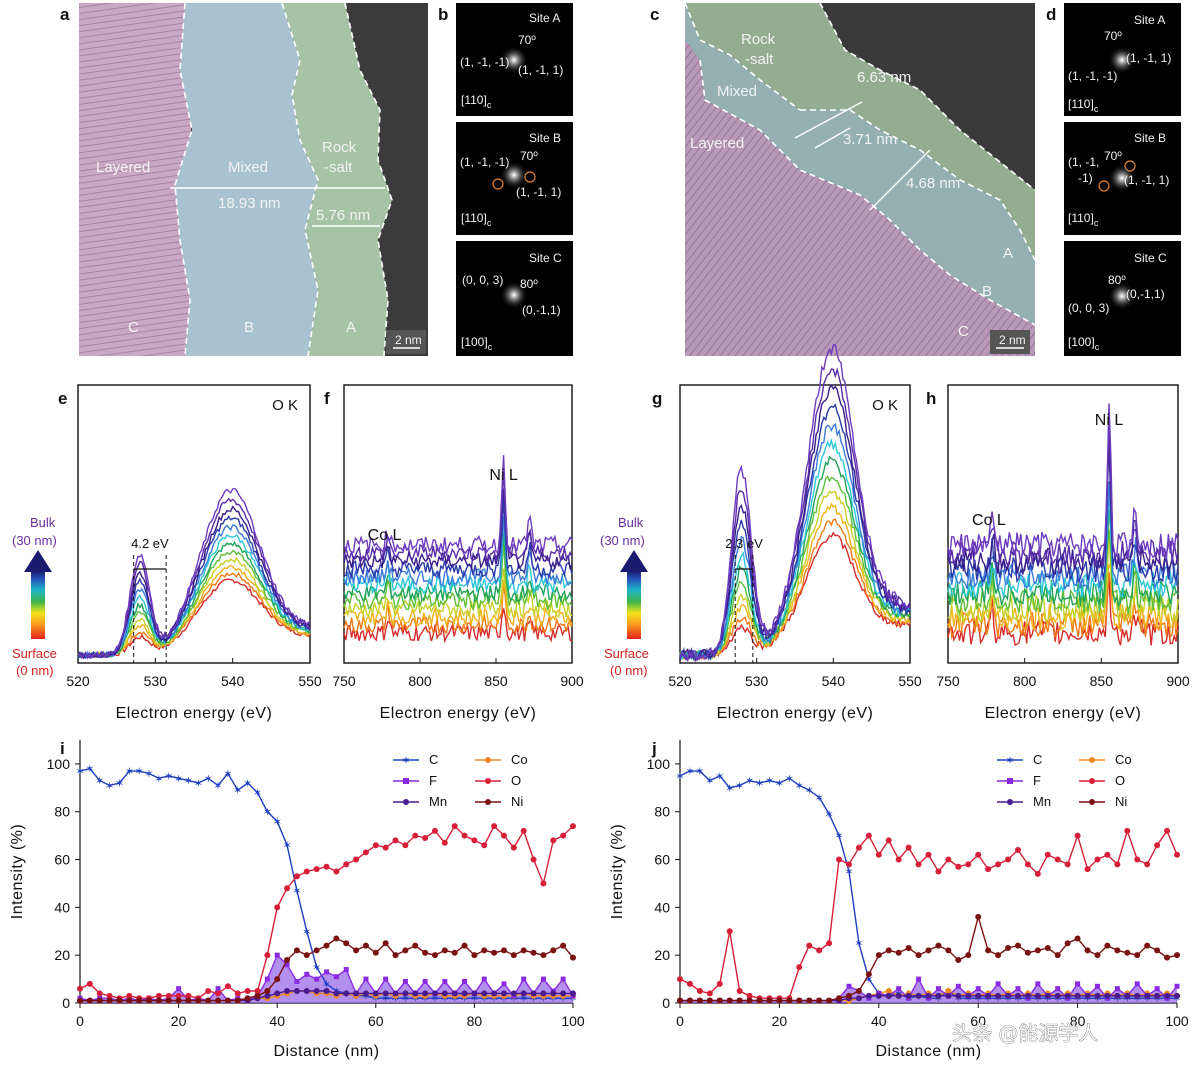 Image resolution: width=1200 pixels, height=1072 pixels. Describe the element at coordinates (573, 1021) in the screenshot. I see `x-tick-label: 100` at that location.